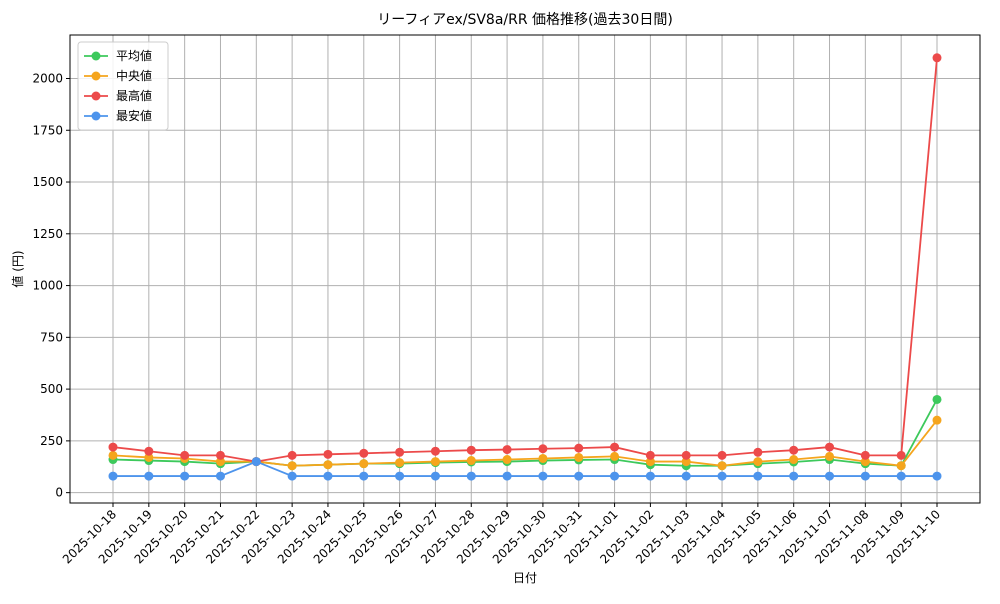 This screenshot has height=604, width=1000. What do you see at coordinates (134, 55) in the screenshot?
I see `legend-label: 平均値` at bounding box center [134, 55].